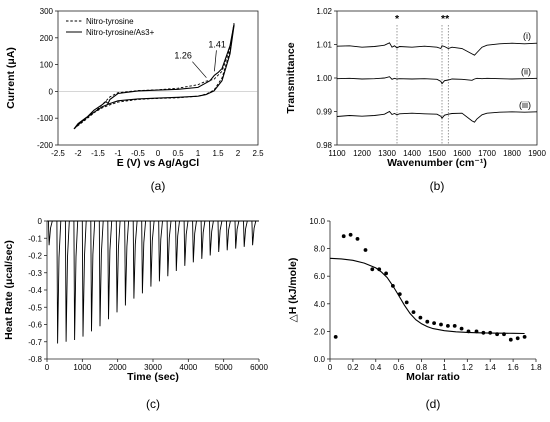 The height and width of the screenshot is (422, 550). What do you see at coordinates (291, 77) in the screenshot?
I see `y-axis-label: Transmittance` at bounding box center [291, 77].